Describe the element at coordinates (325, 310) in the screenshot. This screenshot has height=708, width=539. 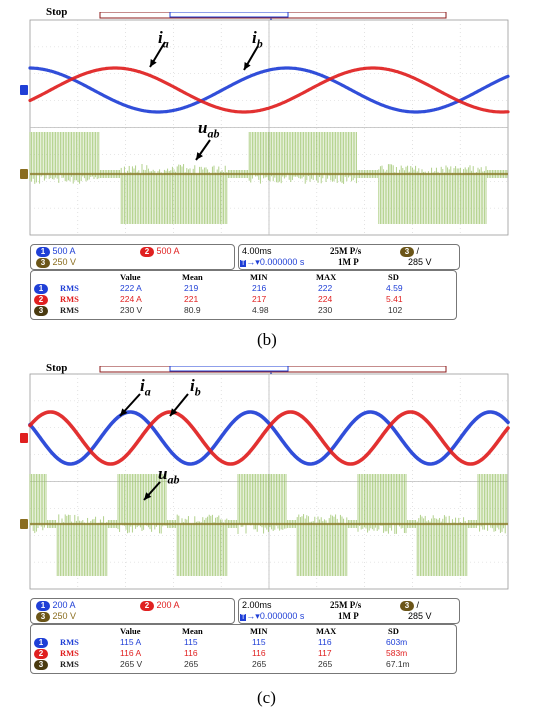
I see `row-3-max: 230` at that location.